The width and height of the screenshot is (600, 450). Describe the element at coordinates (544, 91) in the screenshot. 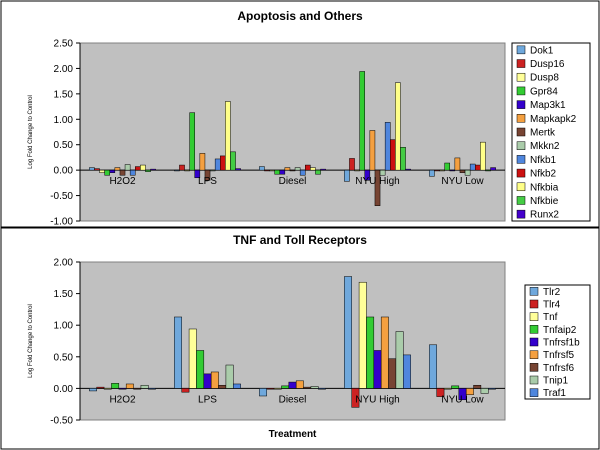

I see `legend-label: Gpr84` at that location.